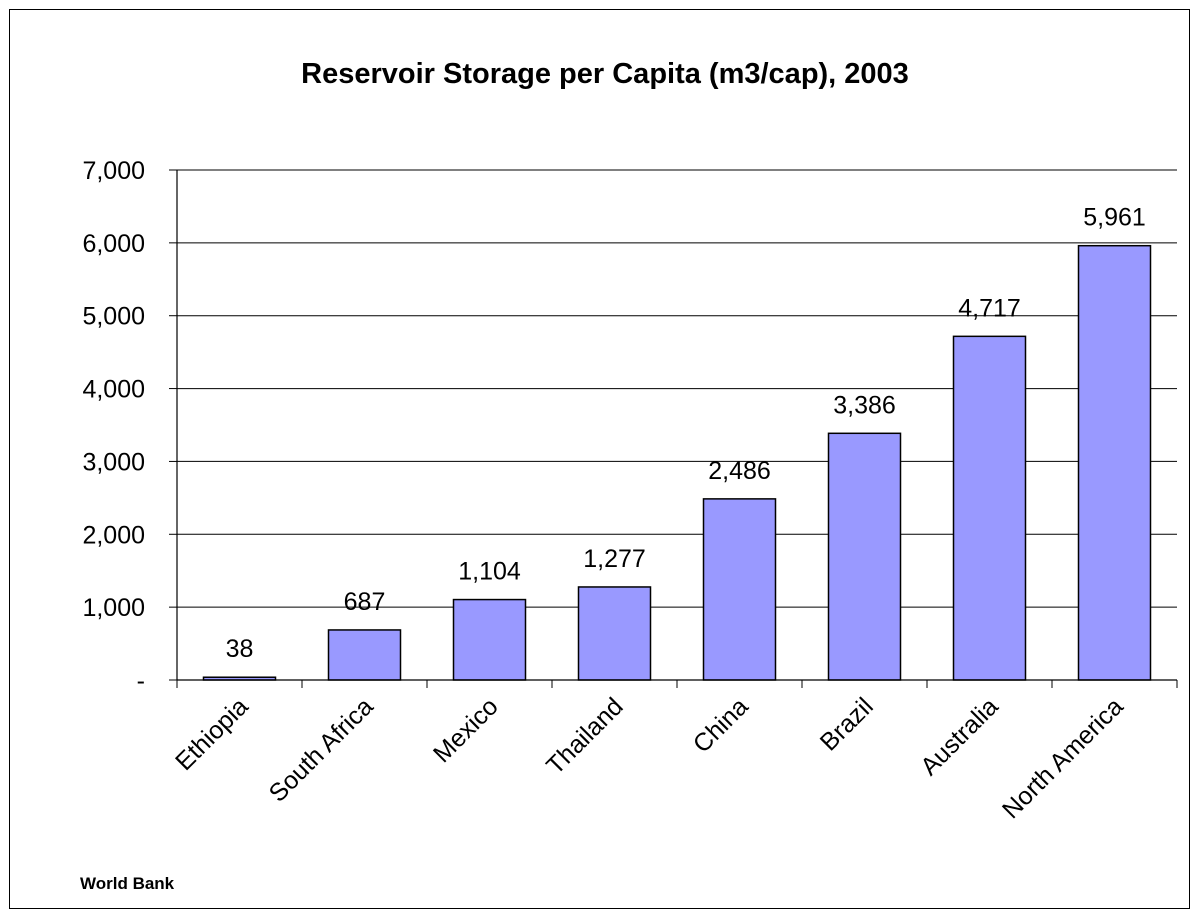 Image resolution: width=1196 pixels, height=913 pixels. I want to click on x-tick-label: Brazil, so click(847, 724).